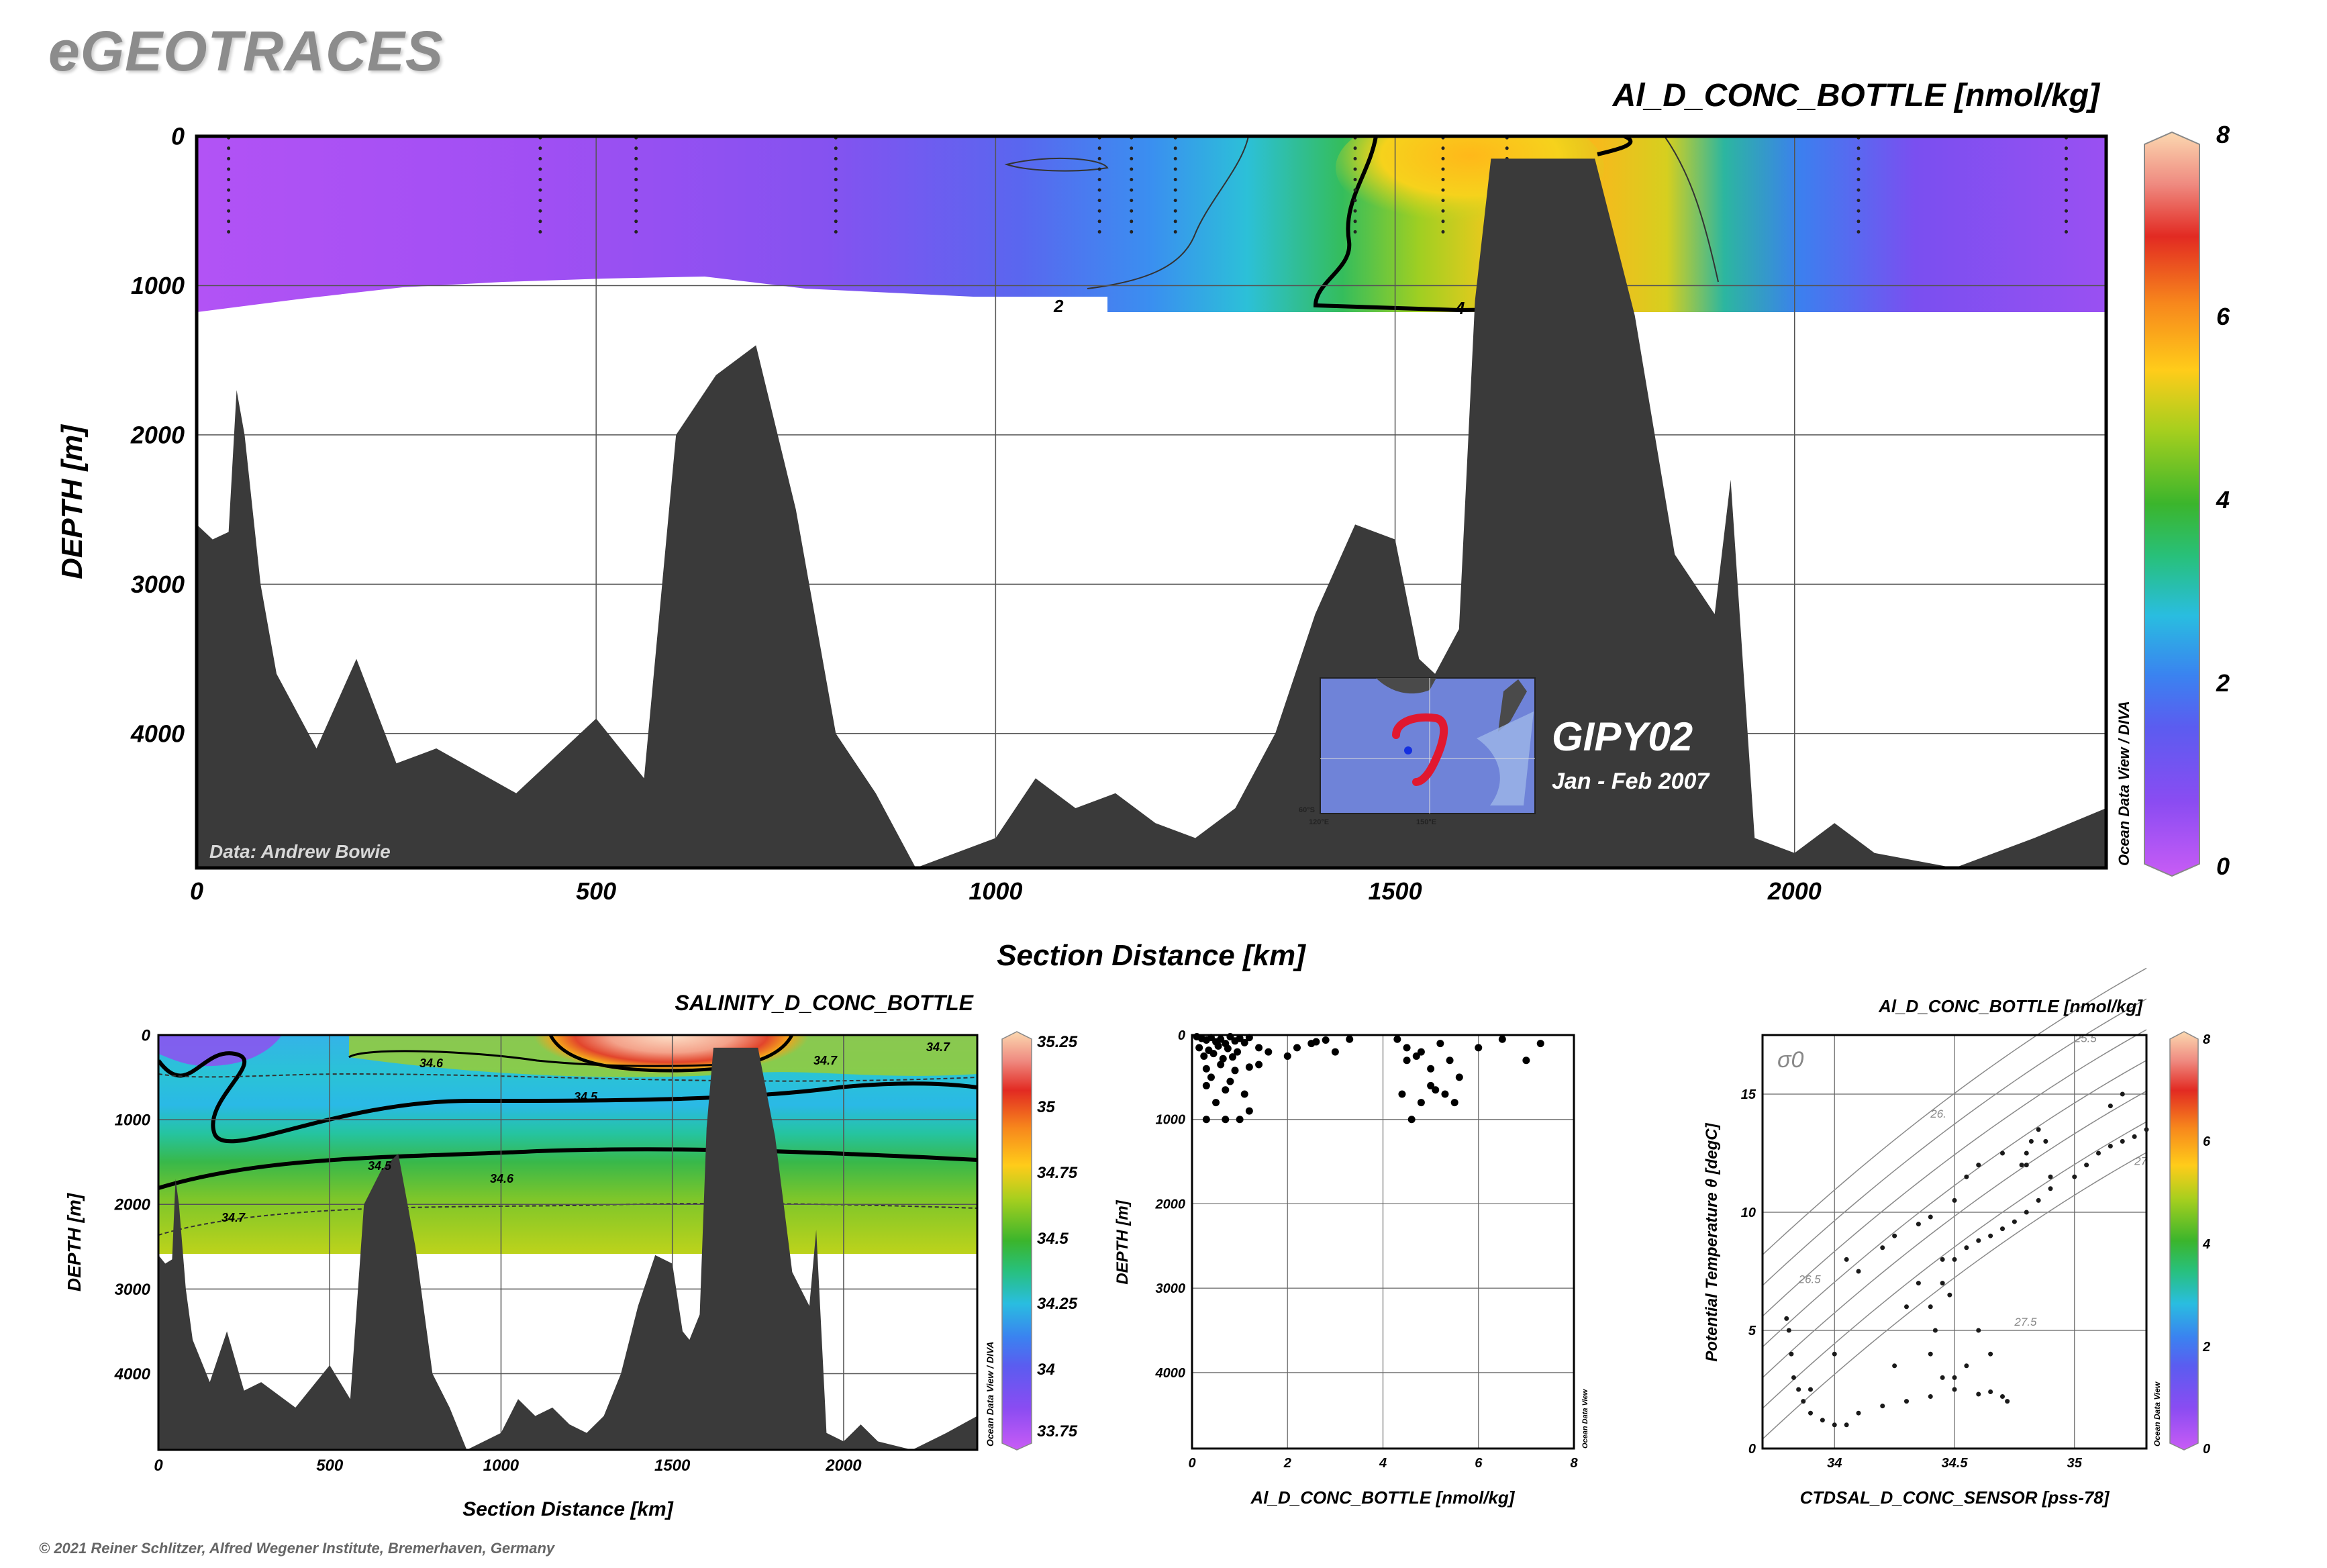 The image size is (2327, 1568). What do you see at coordinates (2206, 1244) in the screenshot?
I see `ts-colorbar-tick: 4` at bounding box center [2206, 1244].